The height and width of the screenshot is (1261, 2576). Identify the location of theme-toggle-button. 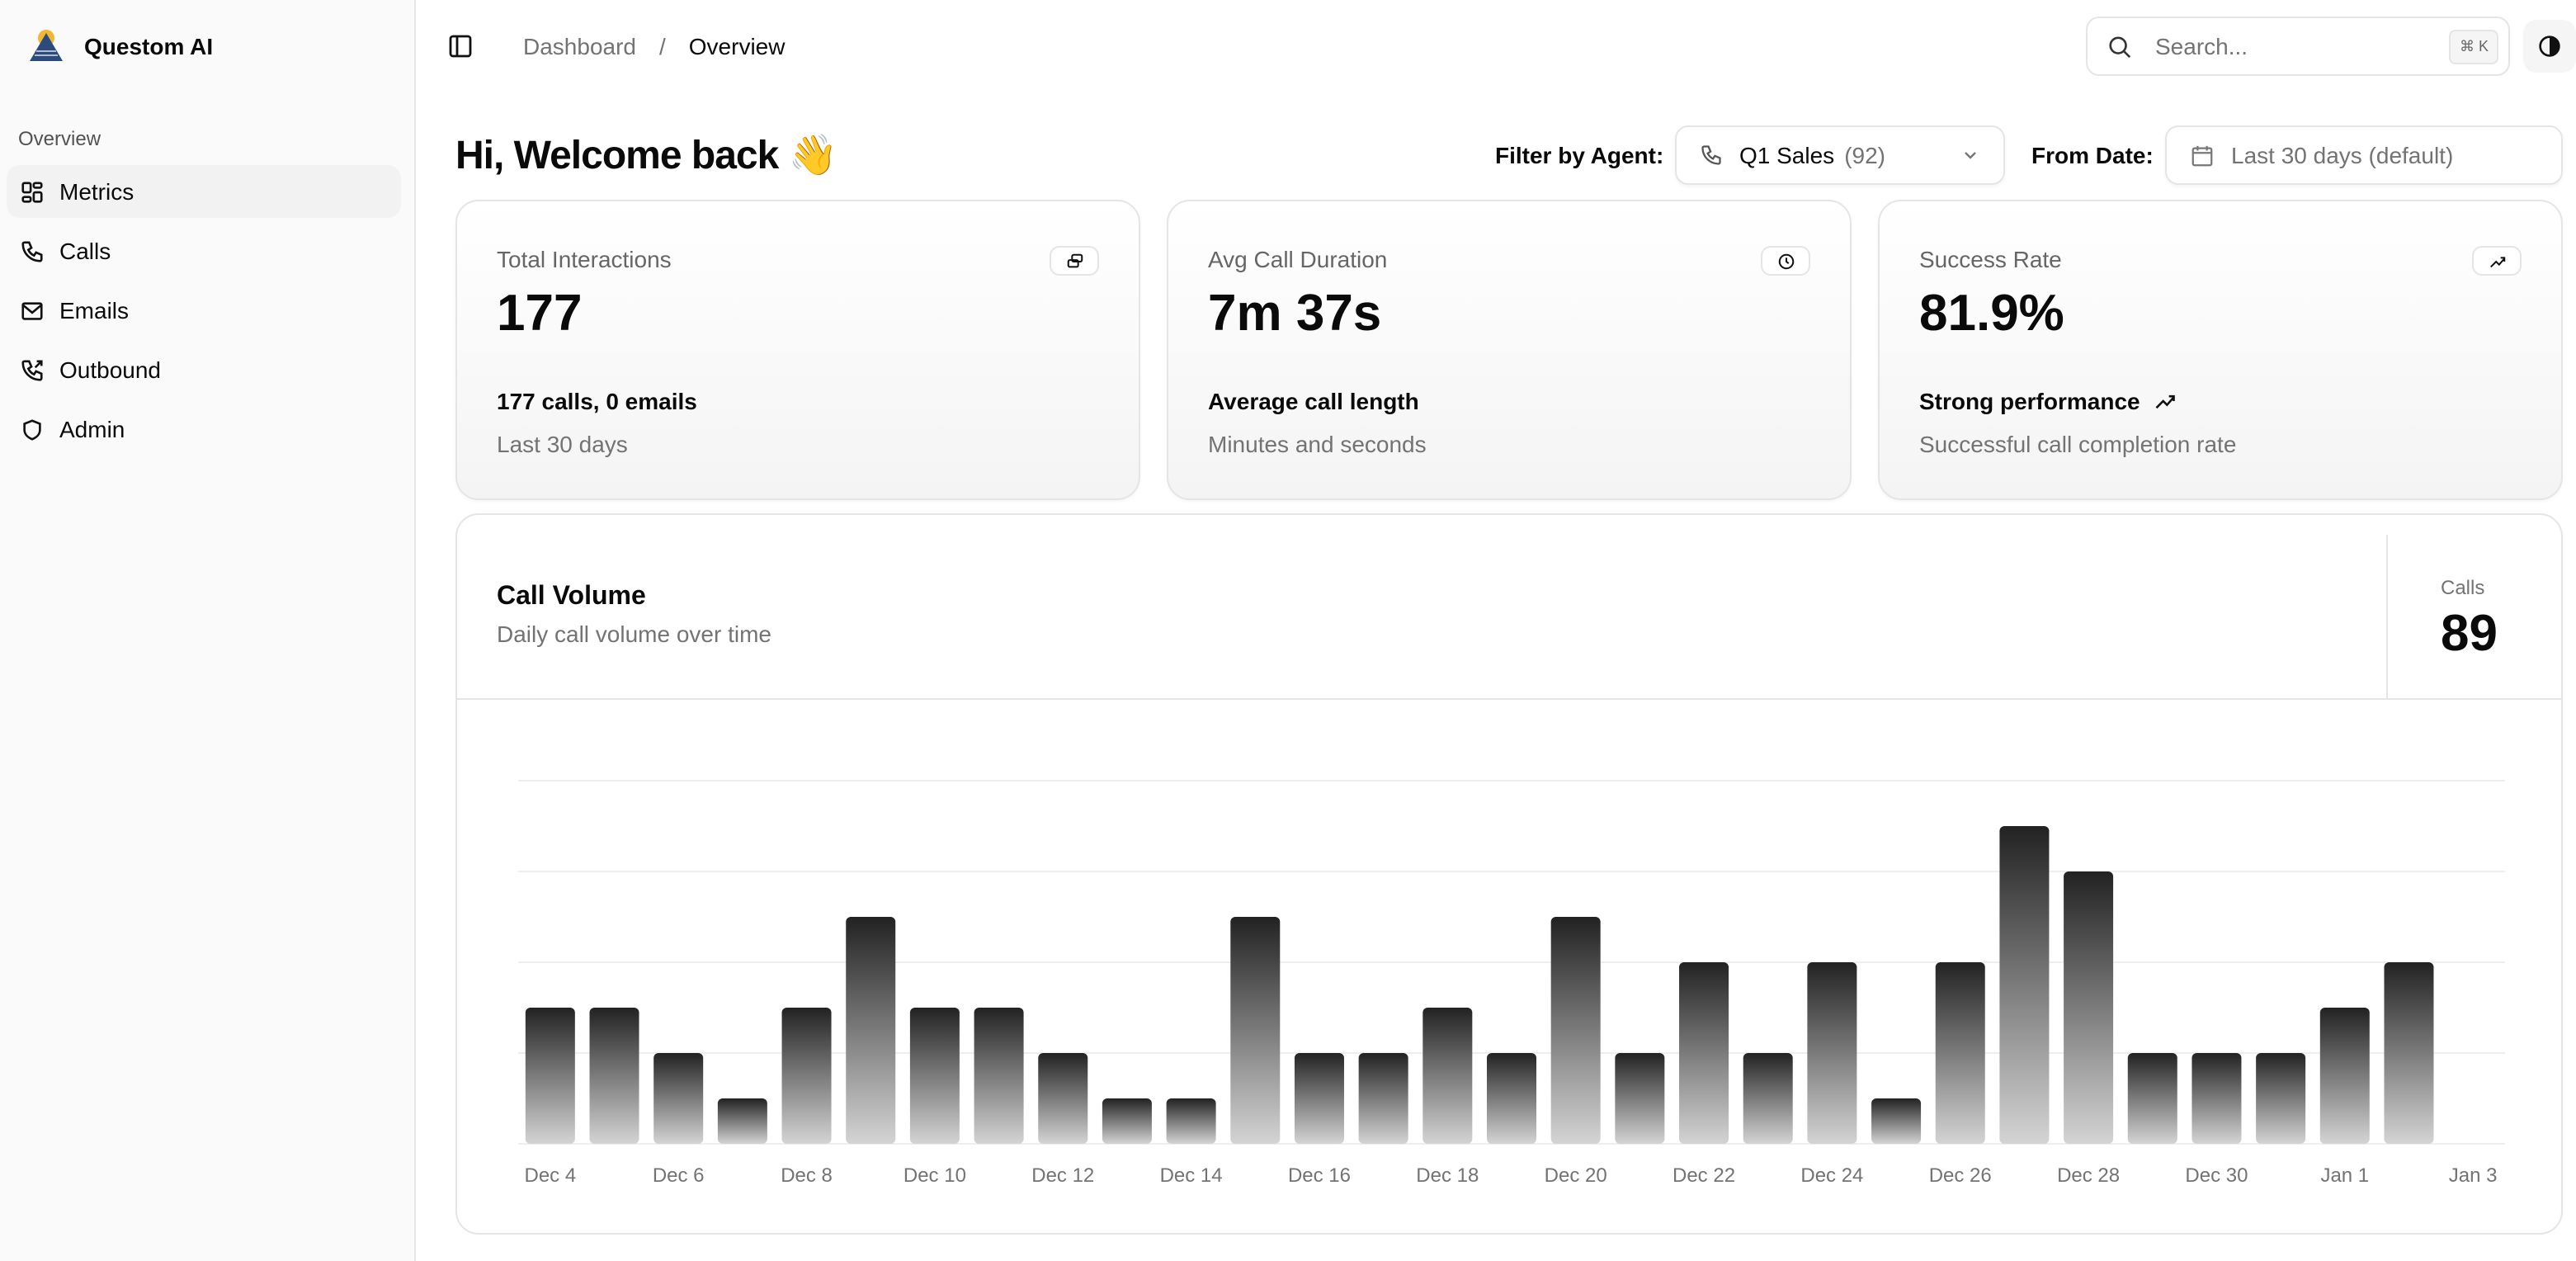
(2549, 46).